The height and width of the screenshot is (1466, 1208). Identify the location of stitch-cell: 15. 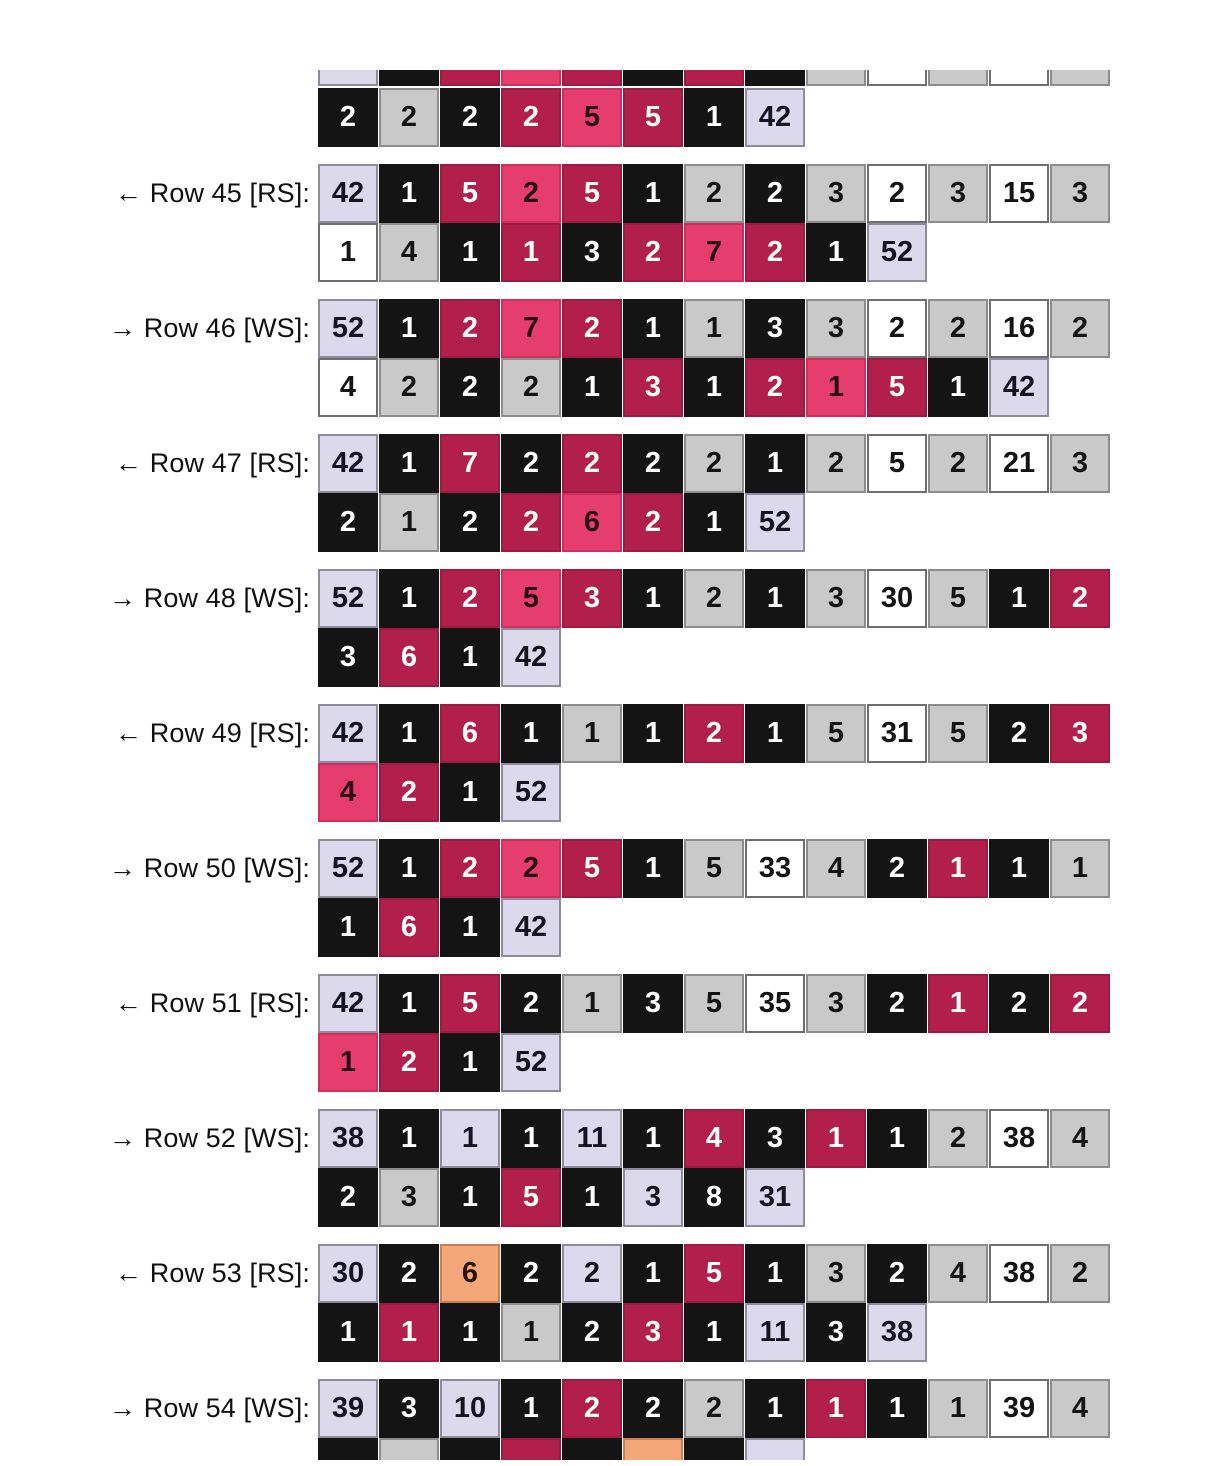
(1019, 193).